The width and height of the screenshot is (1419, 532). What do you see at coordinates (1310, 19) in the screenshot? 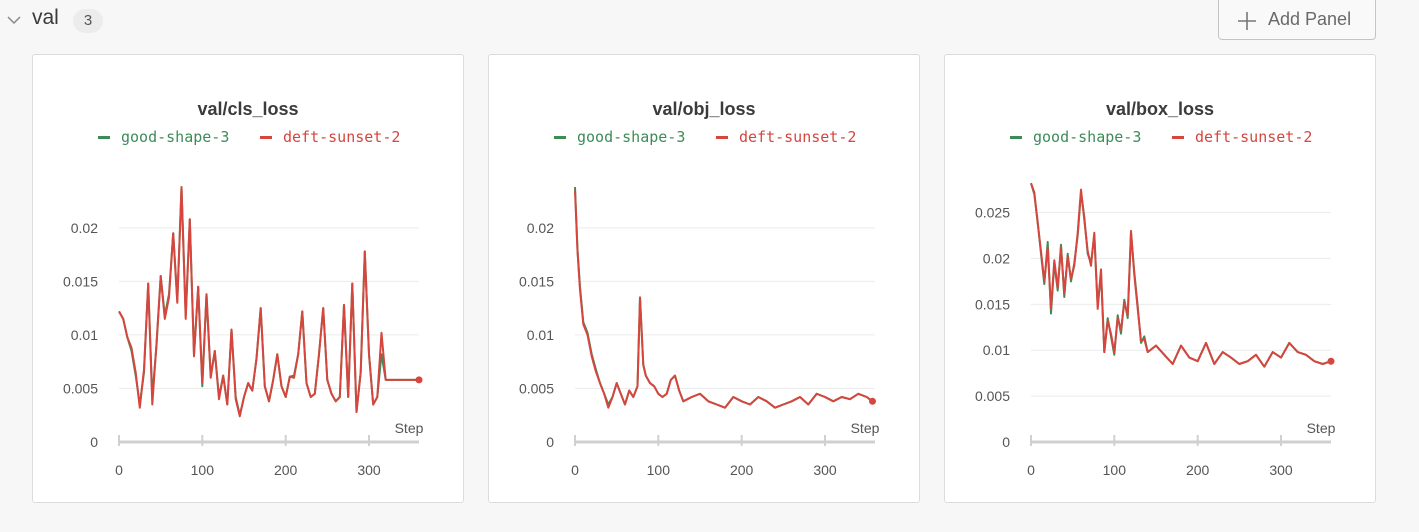
I see `add-panel-label: Add Panel` at bounding box center [1310, 19].